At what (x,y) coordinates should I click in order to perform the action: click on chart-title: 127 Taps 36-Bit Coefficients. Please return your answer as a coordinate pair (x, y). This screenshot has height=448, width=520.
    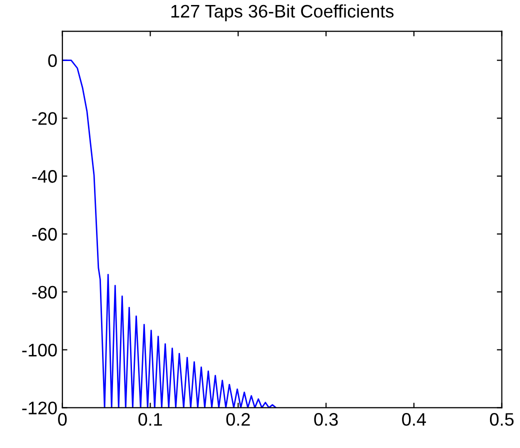
    Looking at the image, I should click on (282, 13).